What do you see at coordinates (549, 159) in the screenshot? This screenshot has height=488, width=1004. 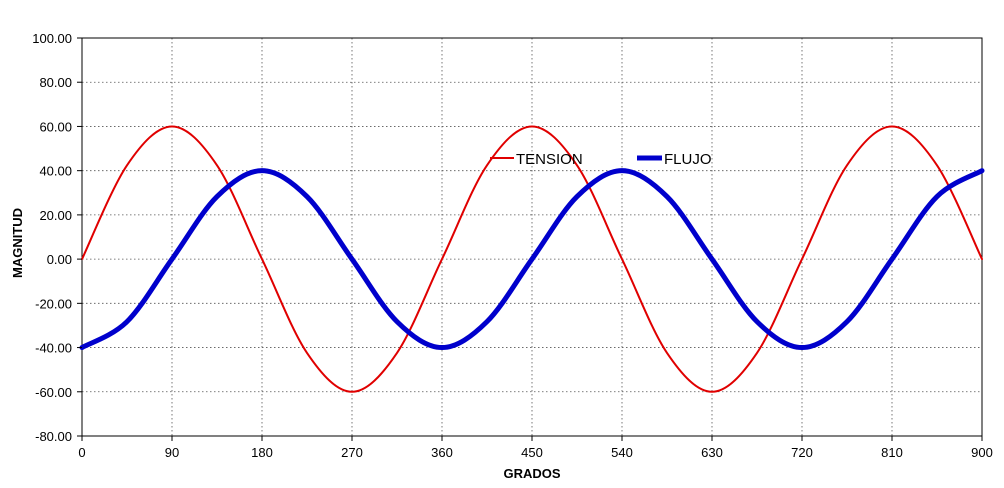 I see `legend-label-tension: TENSION` at bounding box center [549, 159].